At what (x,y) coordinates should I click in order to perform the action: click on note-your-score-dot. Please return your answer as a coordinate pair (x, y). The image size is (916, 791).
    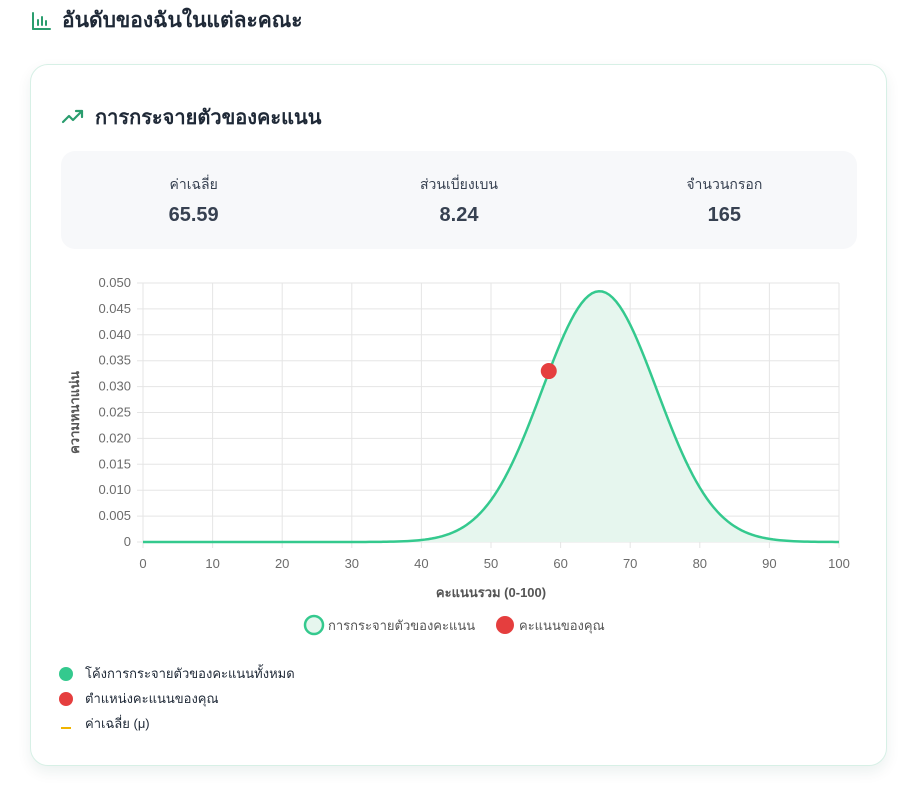
    Looking at the image, I should click on (66, 698).